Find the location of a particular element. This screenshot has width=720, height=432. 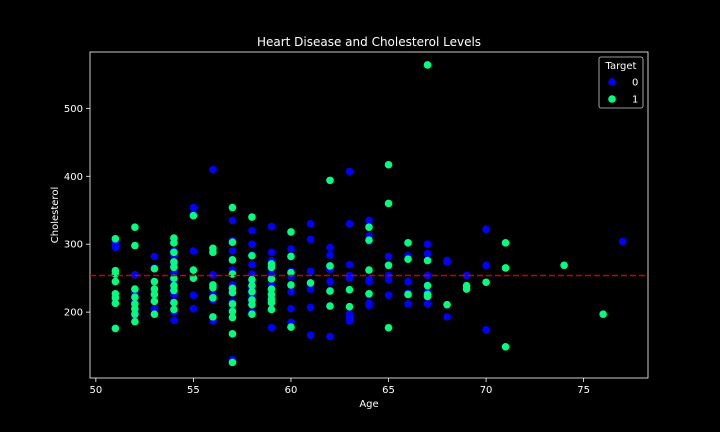

legend: Target 0 1 is located at coordinates (621, 82).